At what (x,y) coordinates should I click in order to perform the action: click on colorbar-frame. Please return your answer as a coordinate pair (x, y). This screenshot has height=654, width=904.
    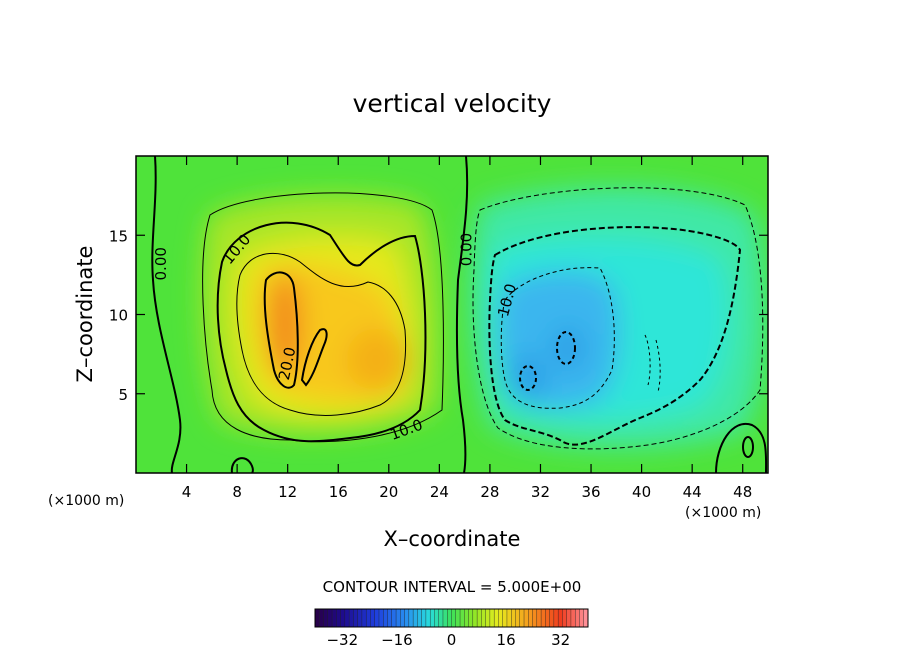
    Looking at the image, I should click on (451, 618).